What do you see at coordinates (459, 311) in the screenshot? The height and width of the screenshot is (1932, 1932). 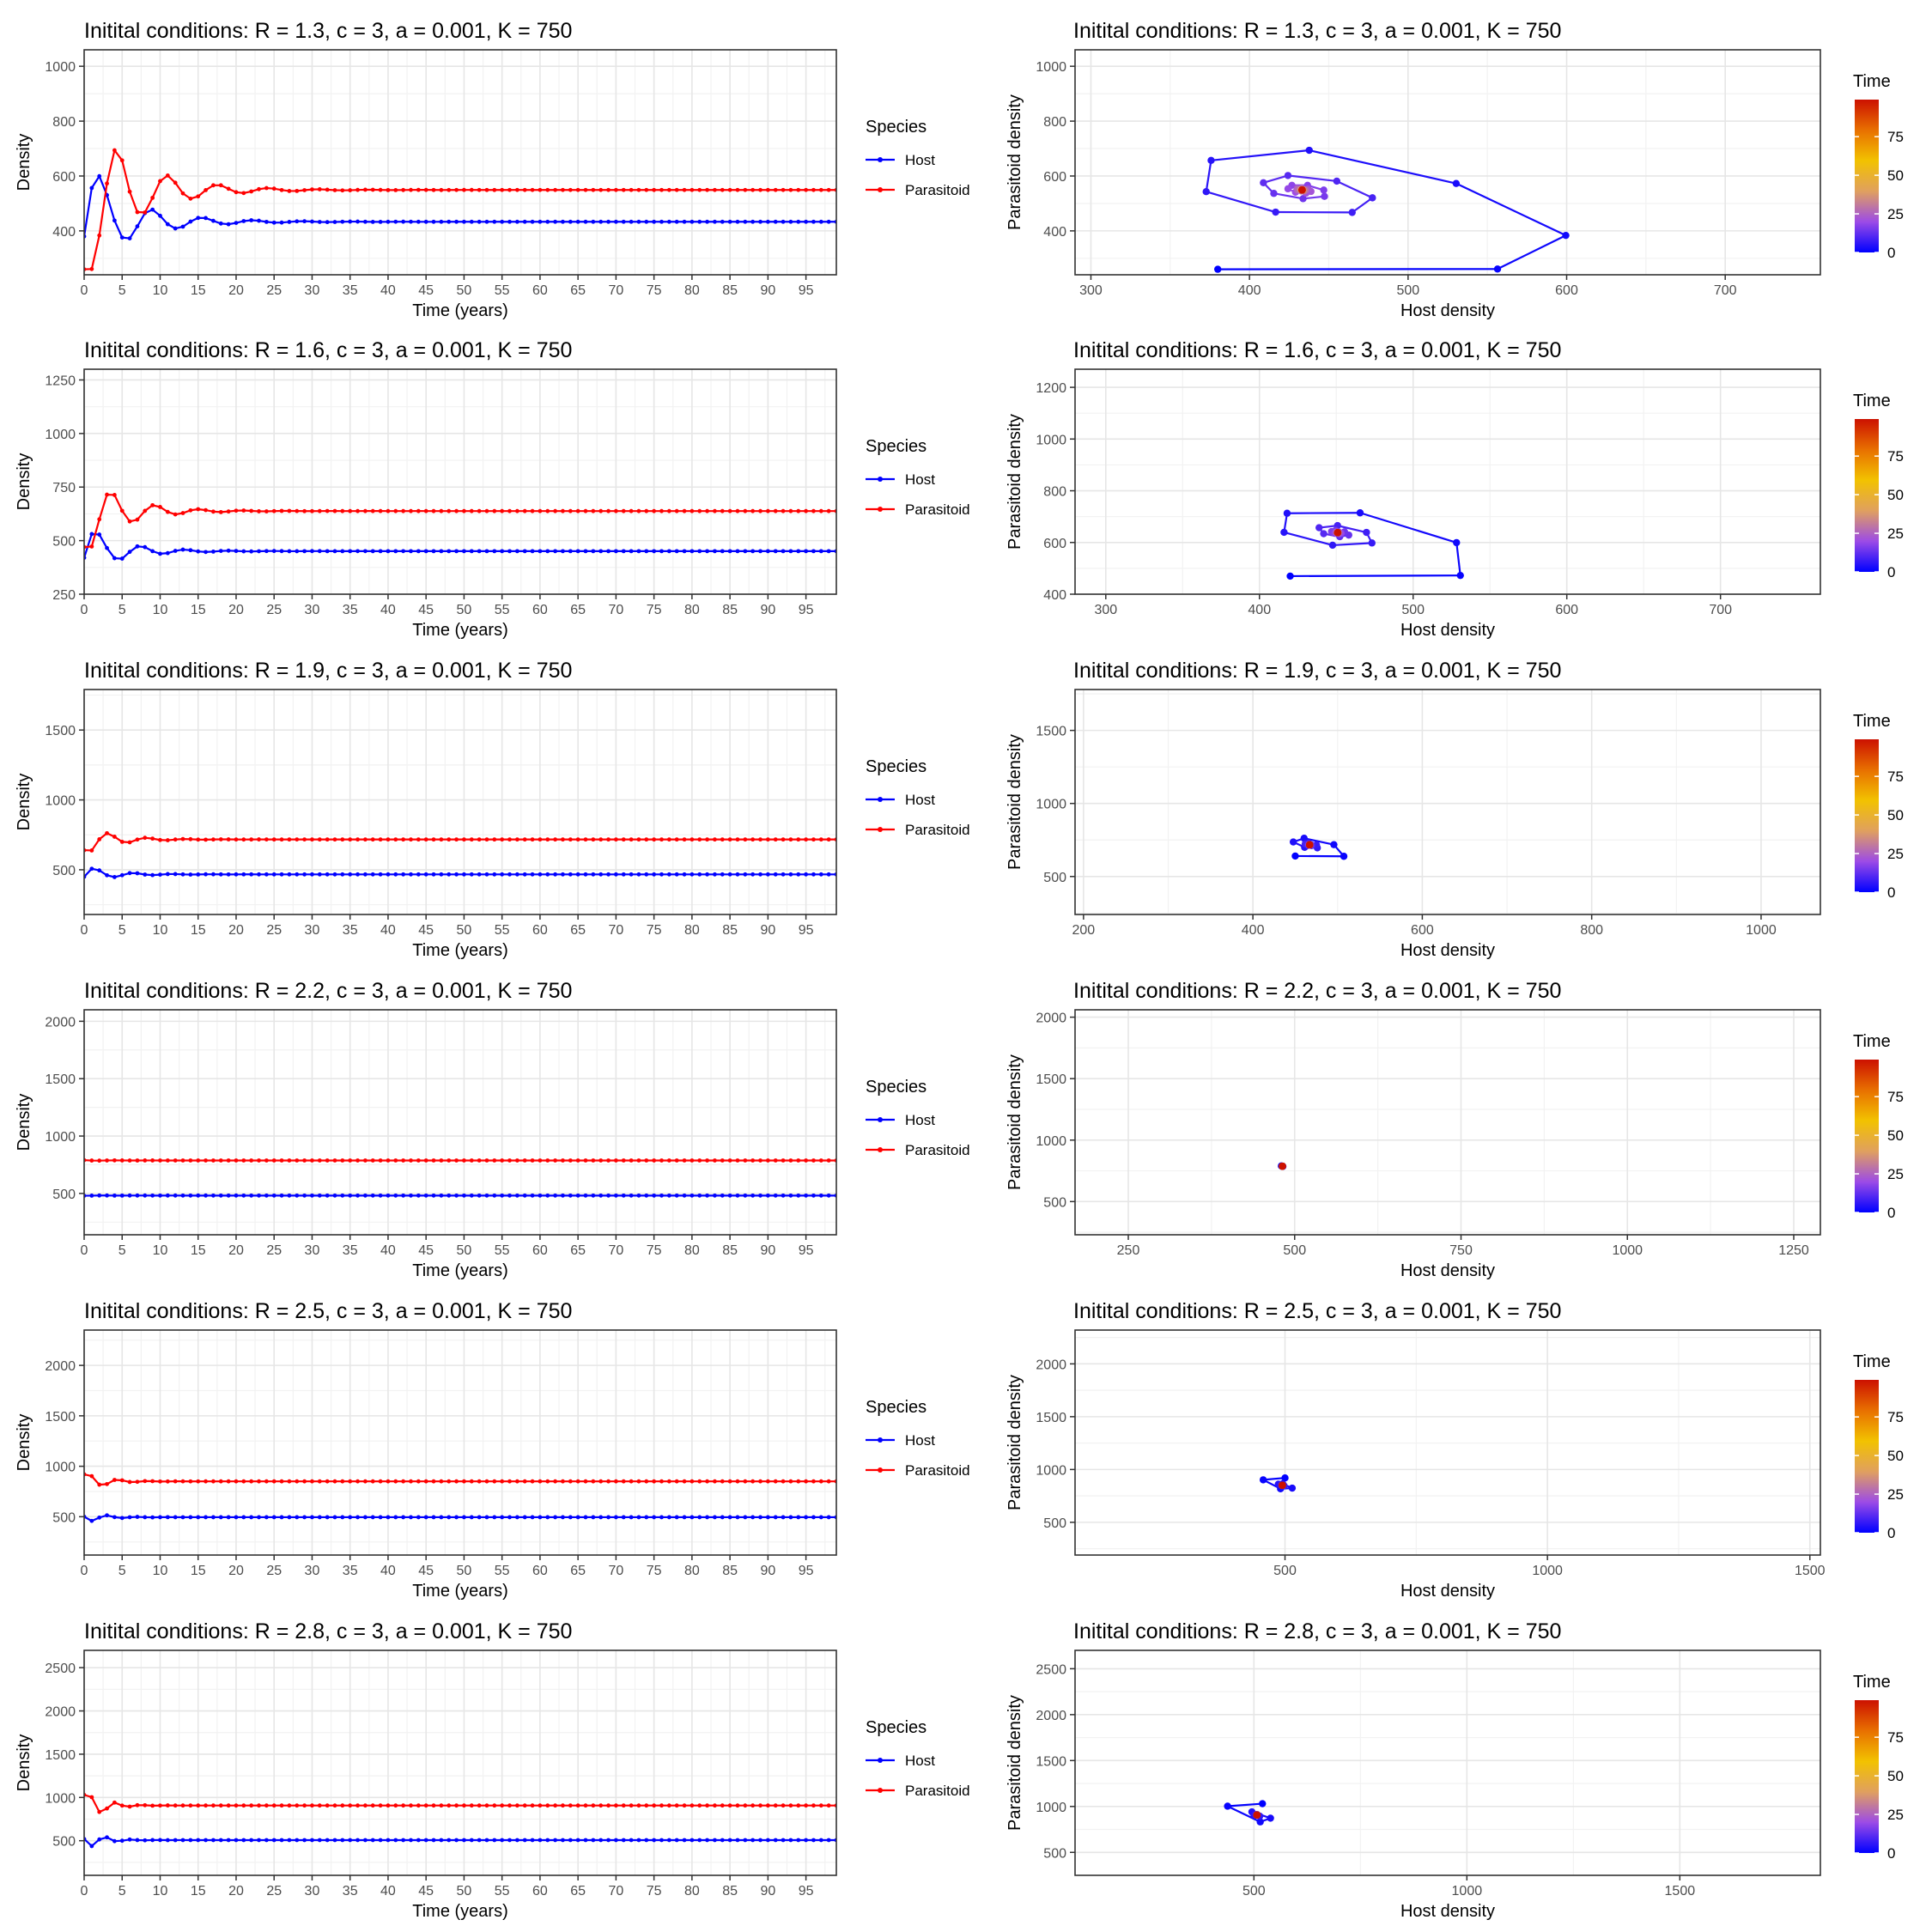 I see `x-axis-label: Time (years)` at bounding box center [459, 311].